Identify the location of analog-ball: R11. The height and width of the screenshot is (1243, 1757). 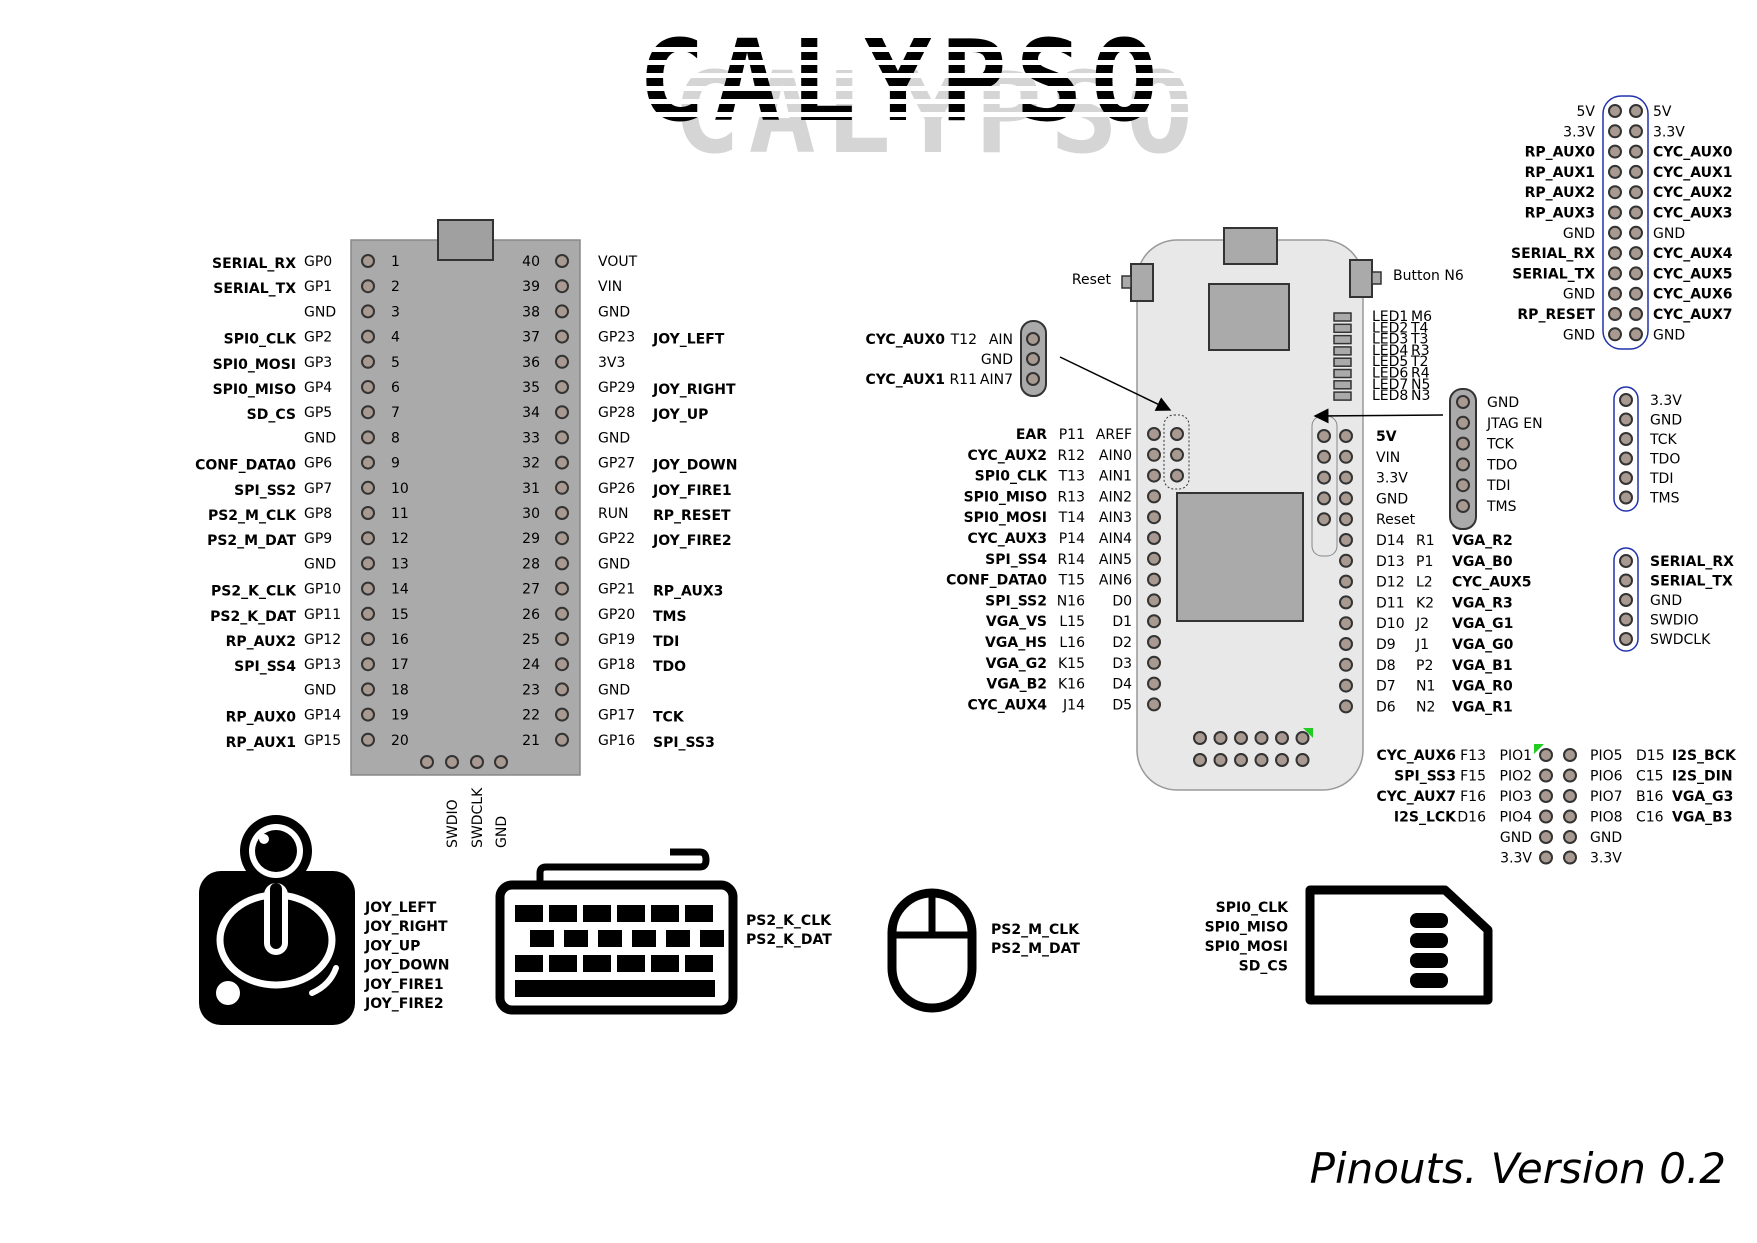
(963, 380).